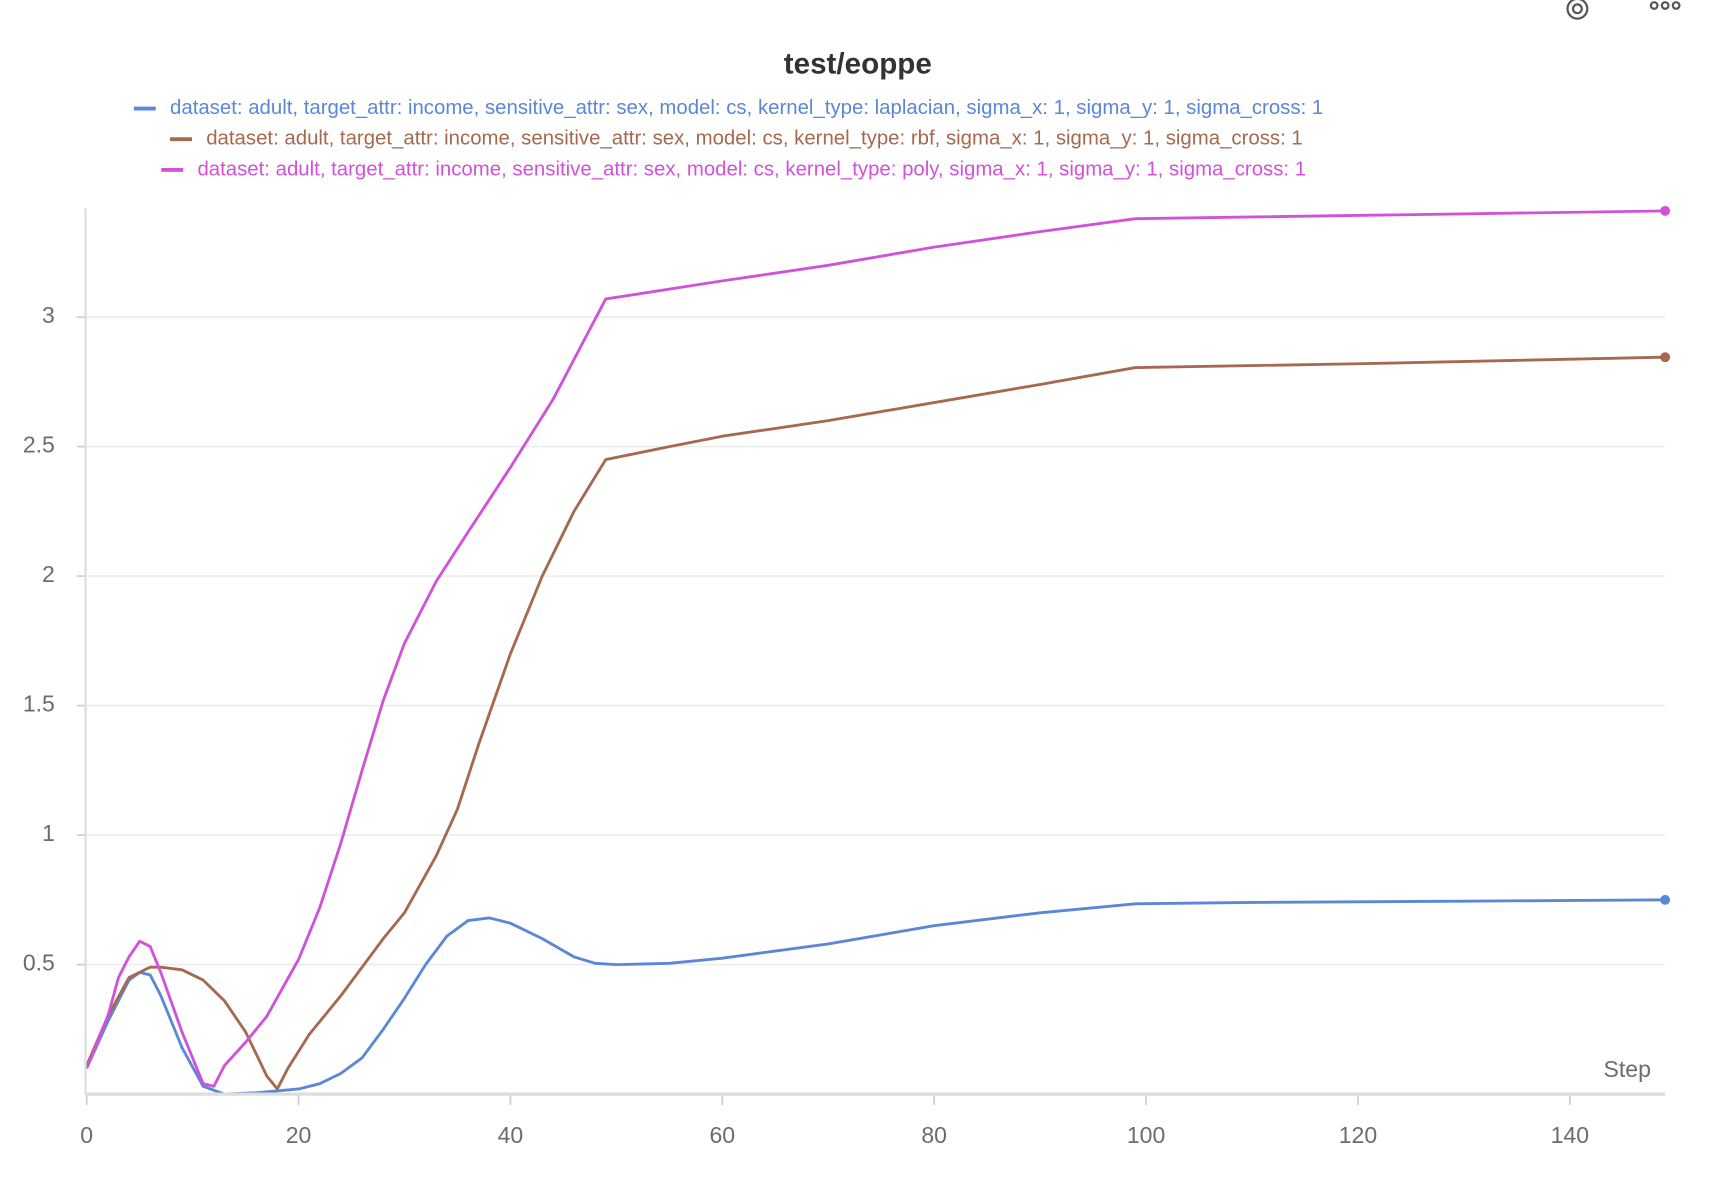 The image size is (1720, 1184). I want to click on x-tick-label: 0, so click(86, 1135).